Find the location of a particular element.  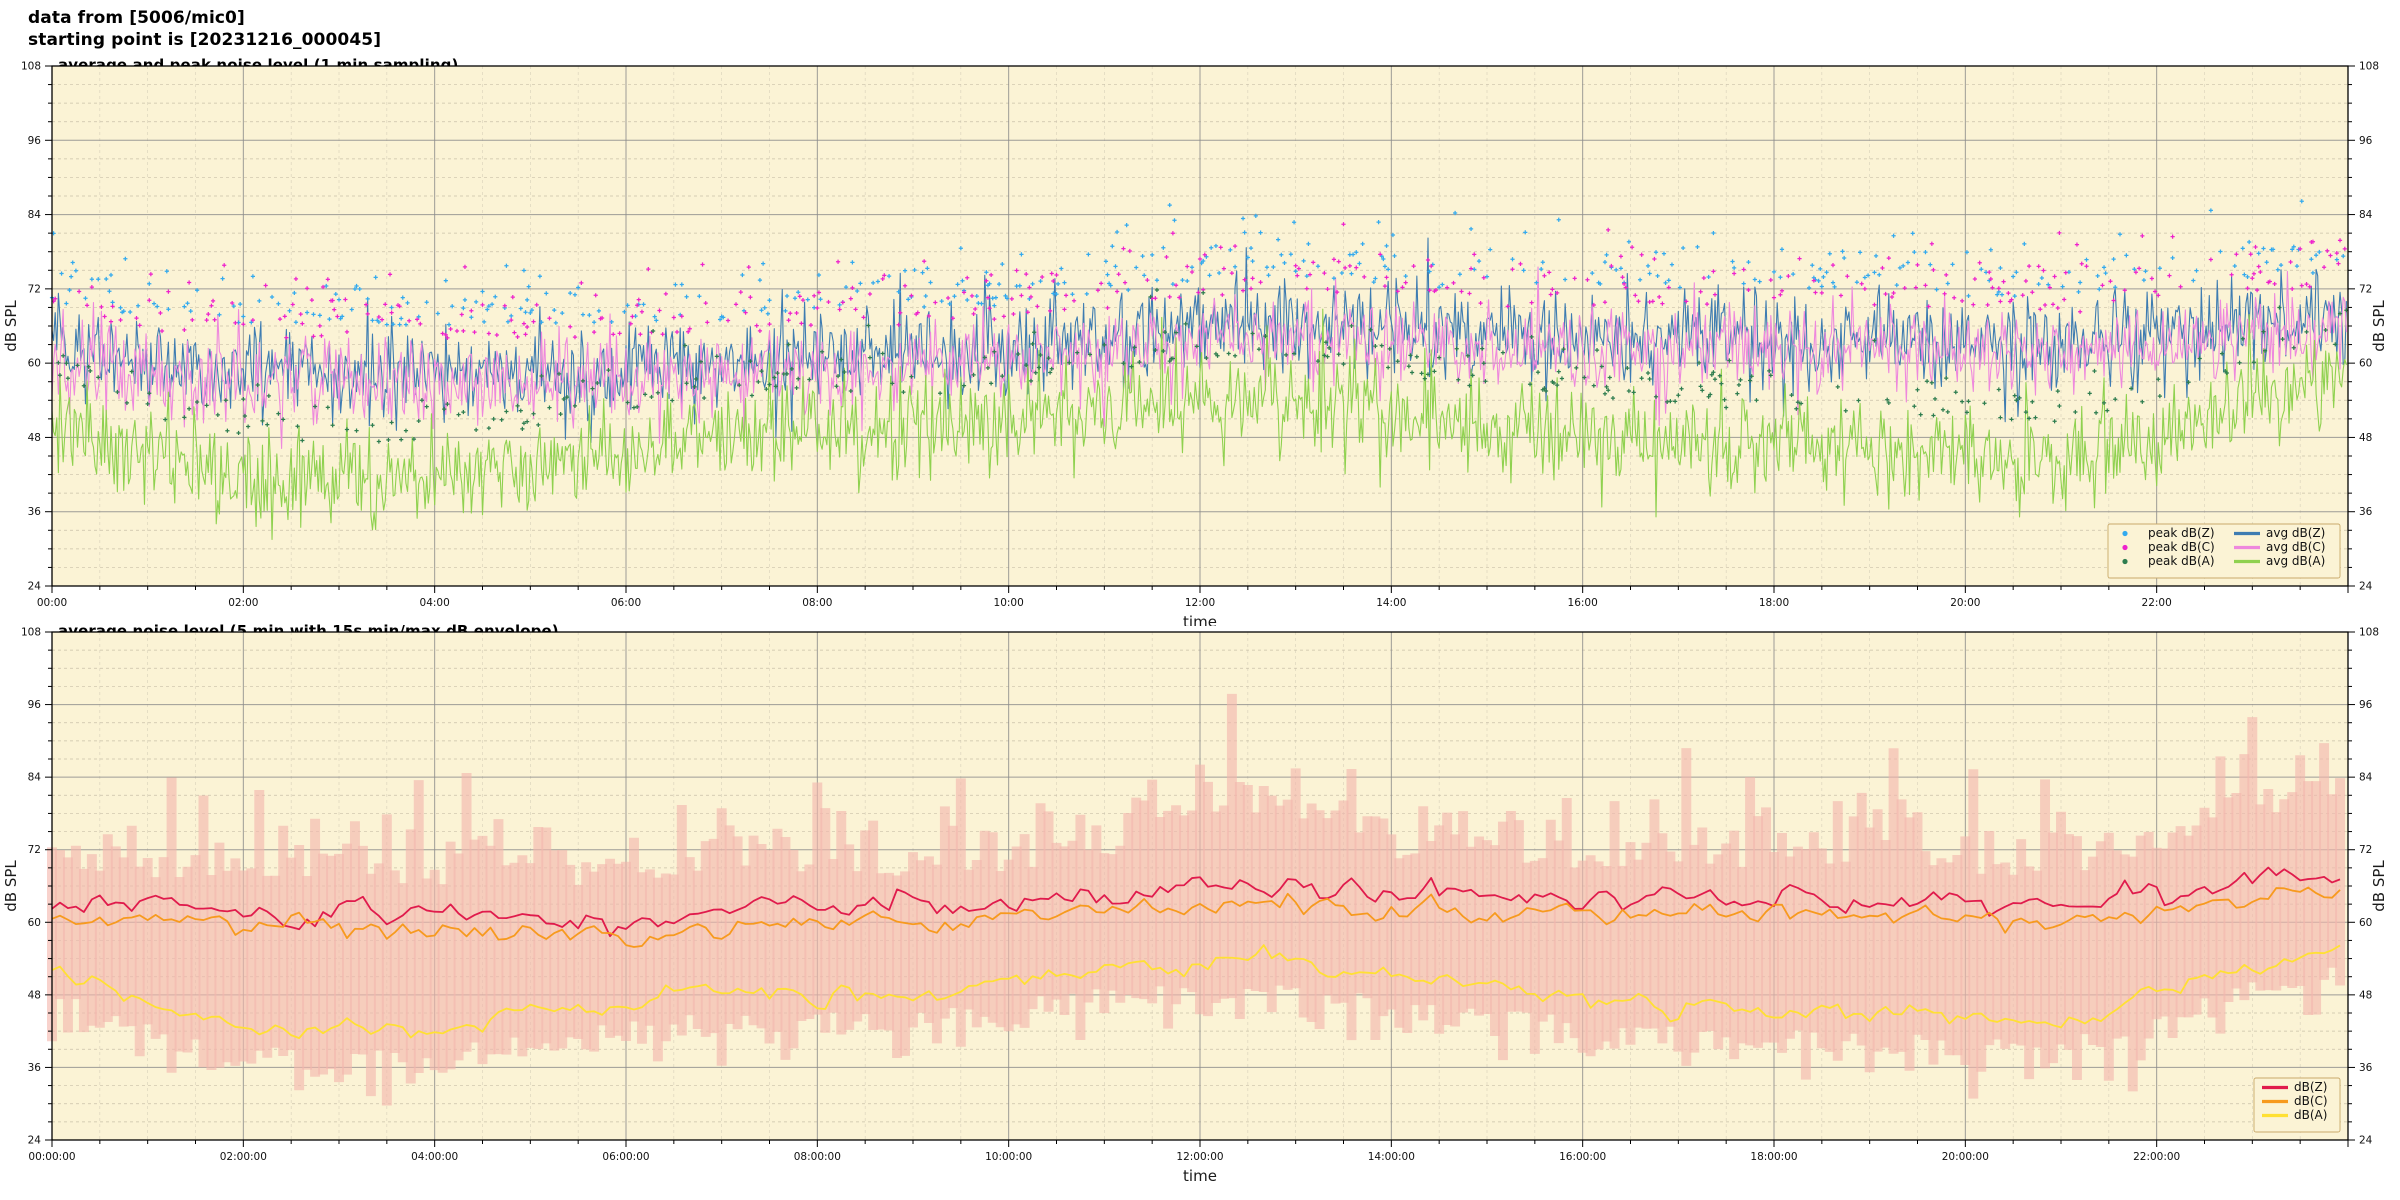

series-peak-db-z- is located at coordinates (1197, 263).